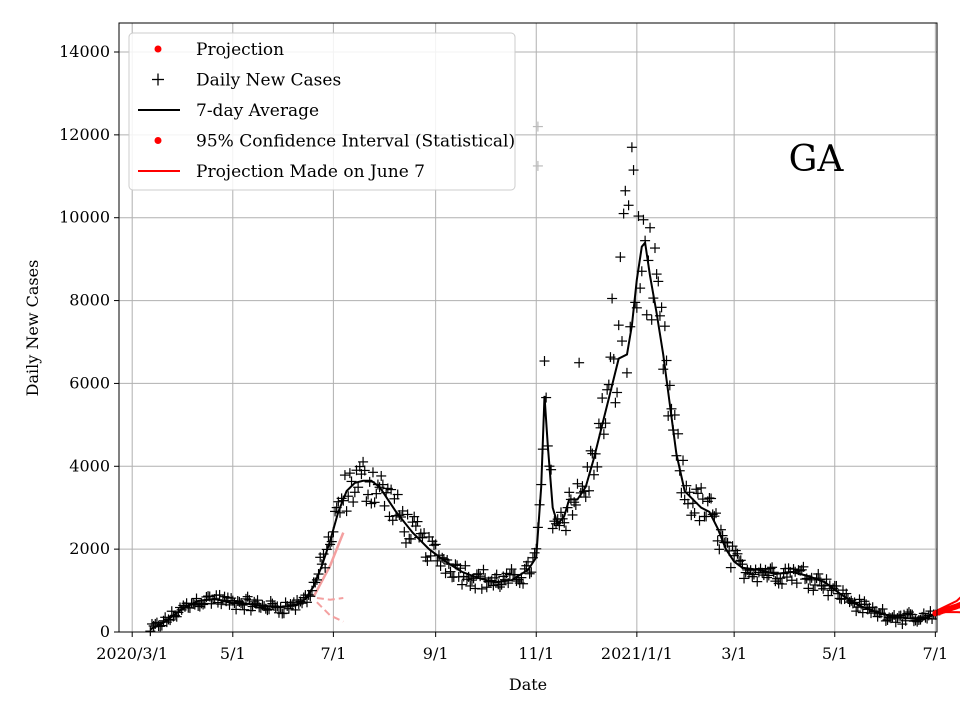  I want to click on y-axis-label: Daily New Cases, so click(32, 328).